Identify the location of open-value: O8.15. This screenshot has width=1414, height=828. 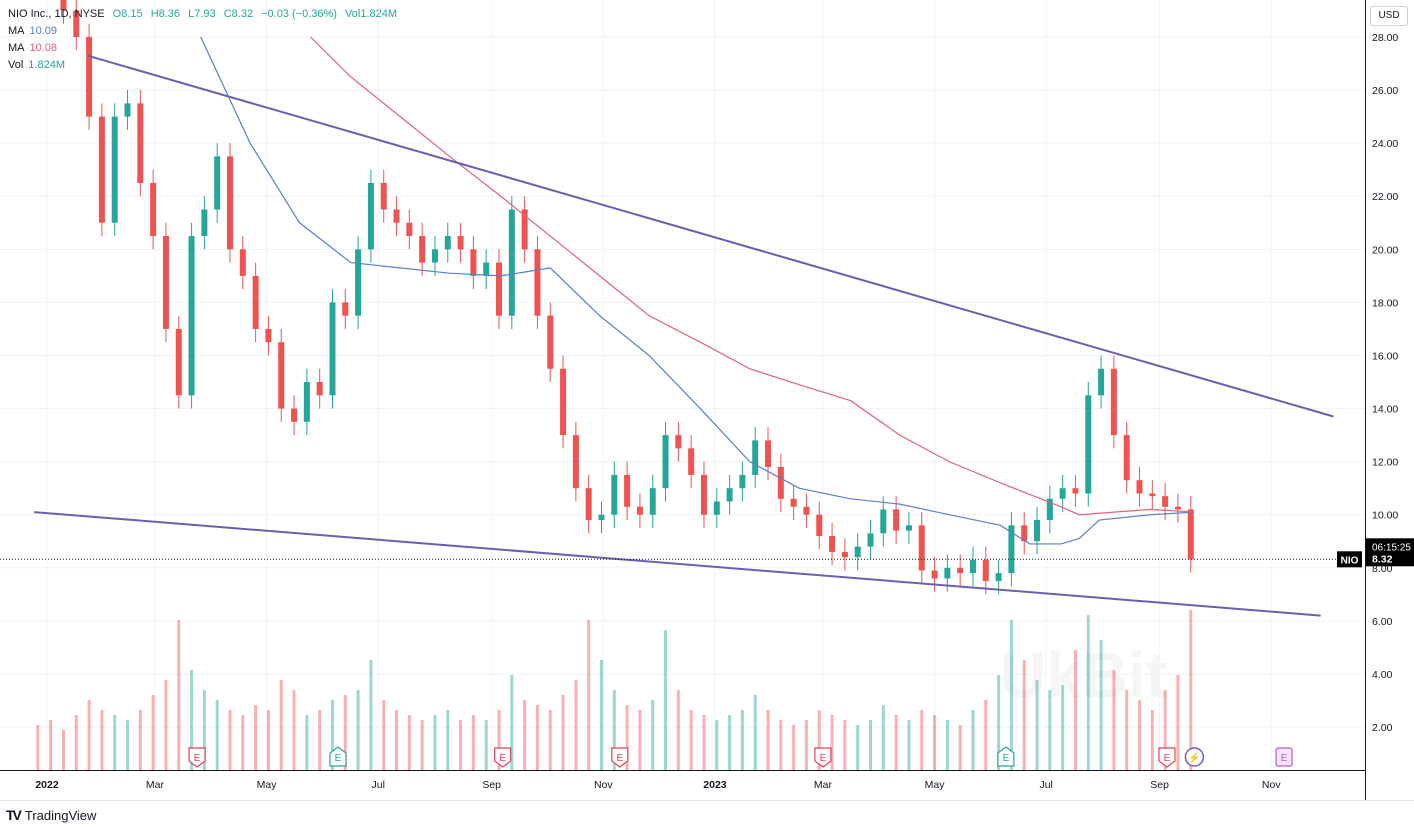
(127, 14).